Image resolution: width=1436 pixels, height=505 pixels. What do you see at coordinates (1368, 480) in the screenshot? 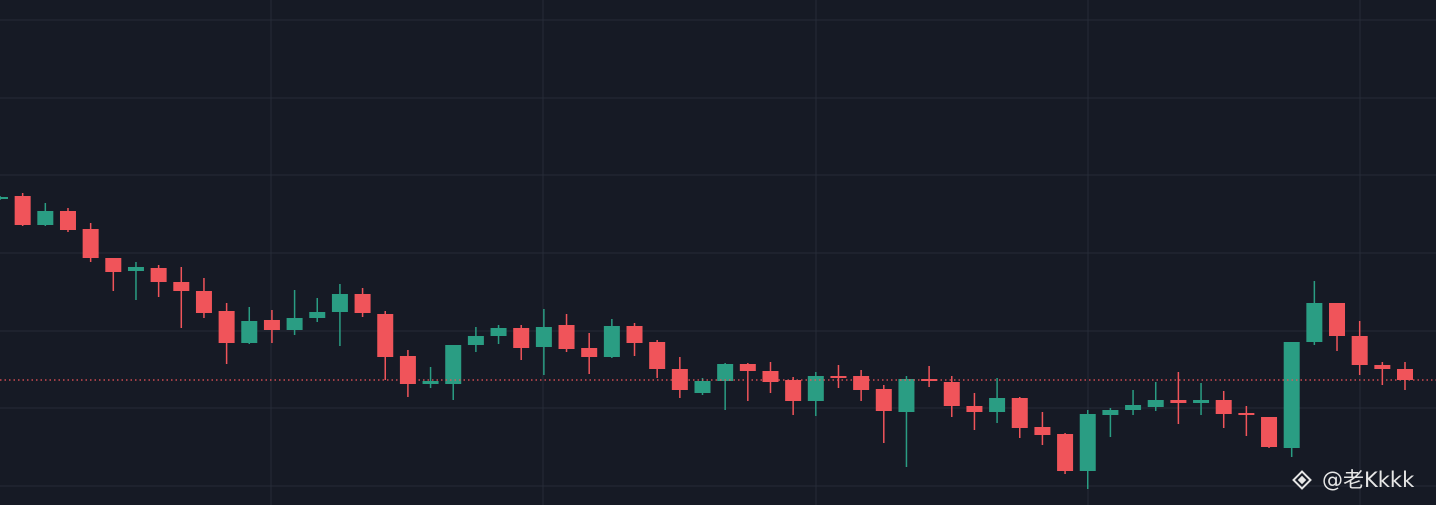
I see `watermark: @老Kkkk` at bounding box center [1368, 480].